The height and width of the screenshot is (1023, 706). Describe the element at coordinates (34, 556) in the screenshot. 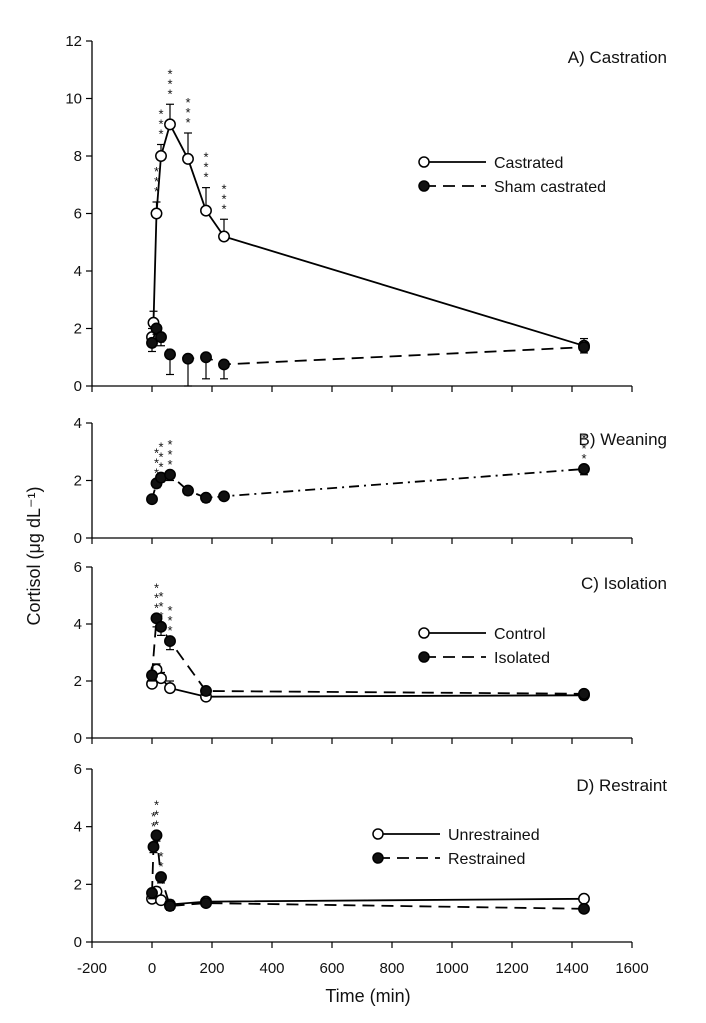

I see `y-axis-title: Cortisol (μg dL⁻¹)` at that location.